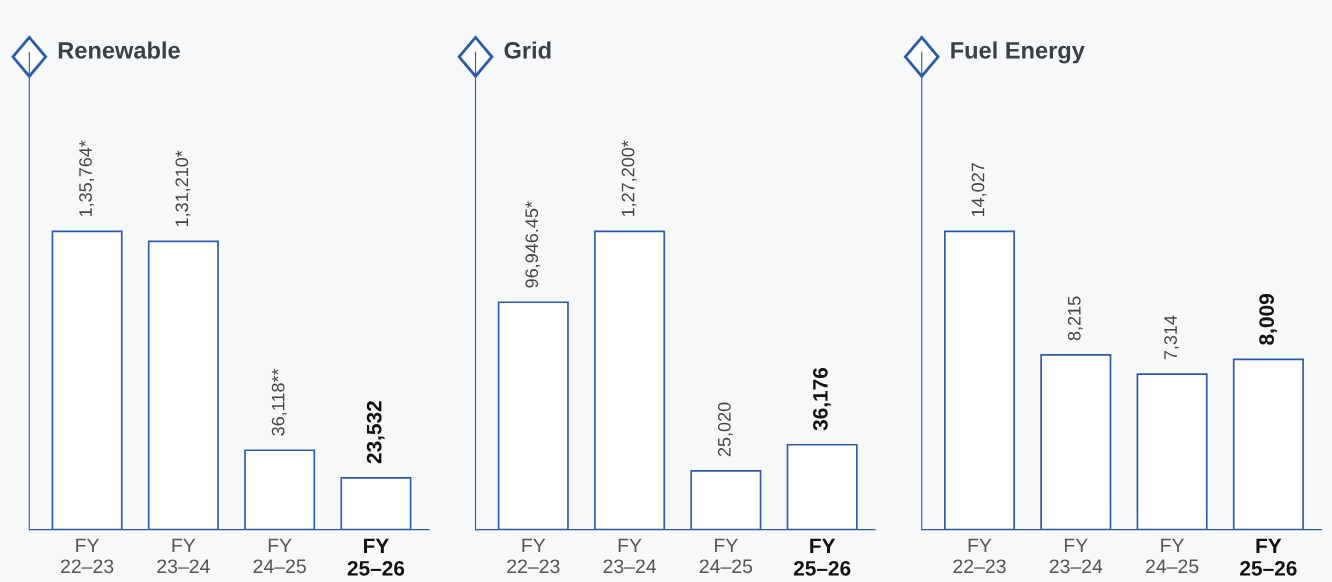  What do you see at coordinates (979, 190) in the screenshot?
I see `data-label: 14,027` at bounding box center [979, 190].